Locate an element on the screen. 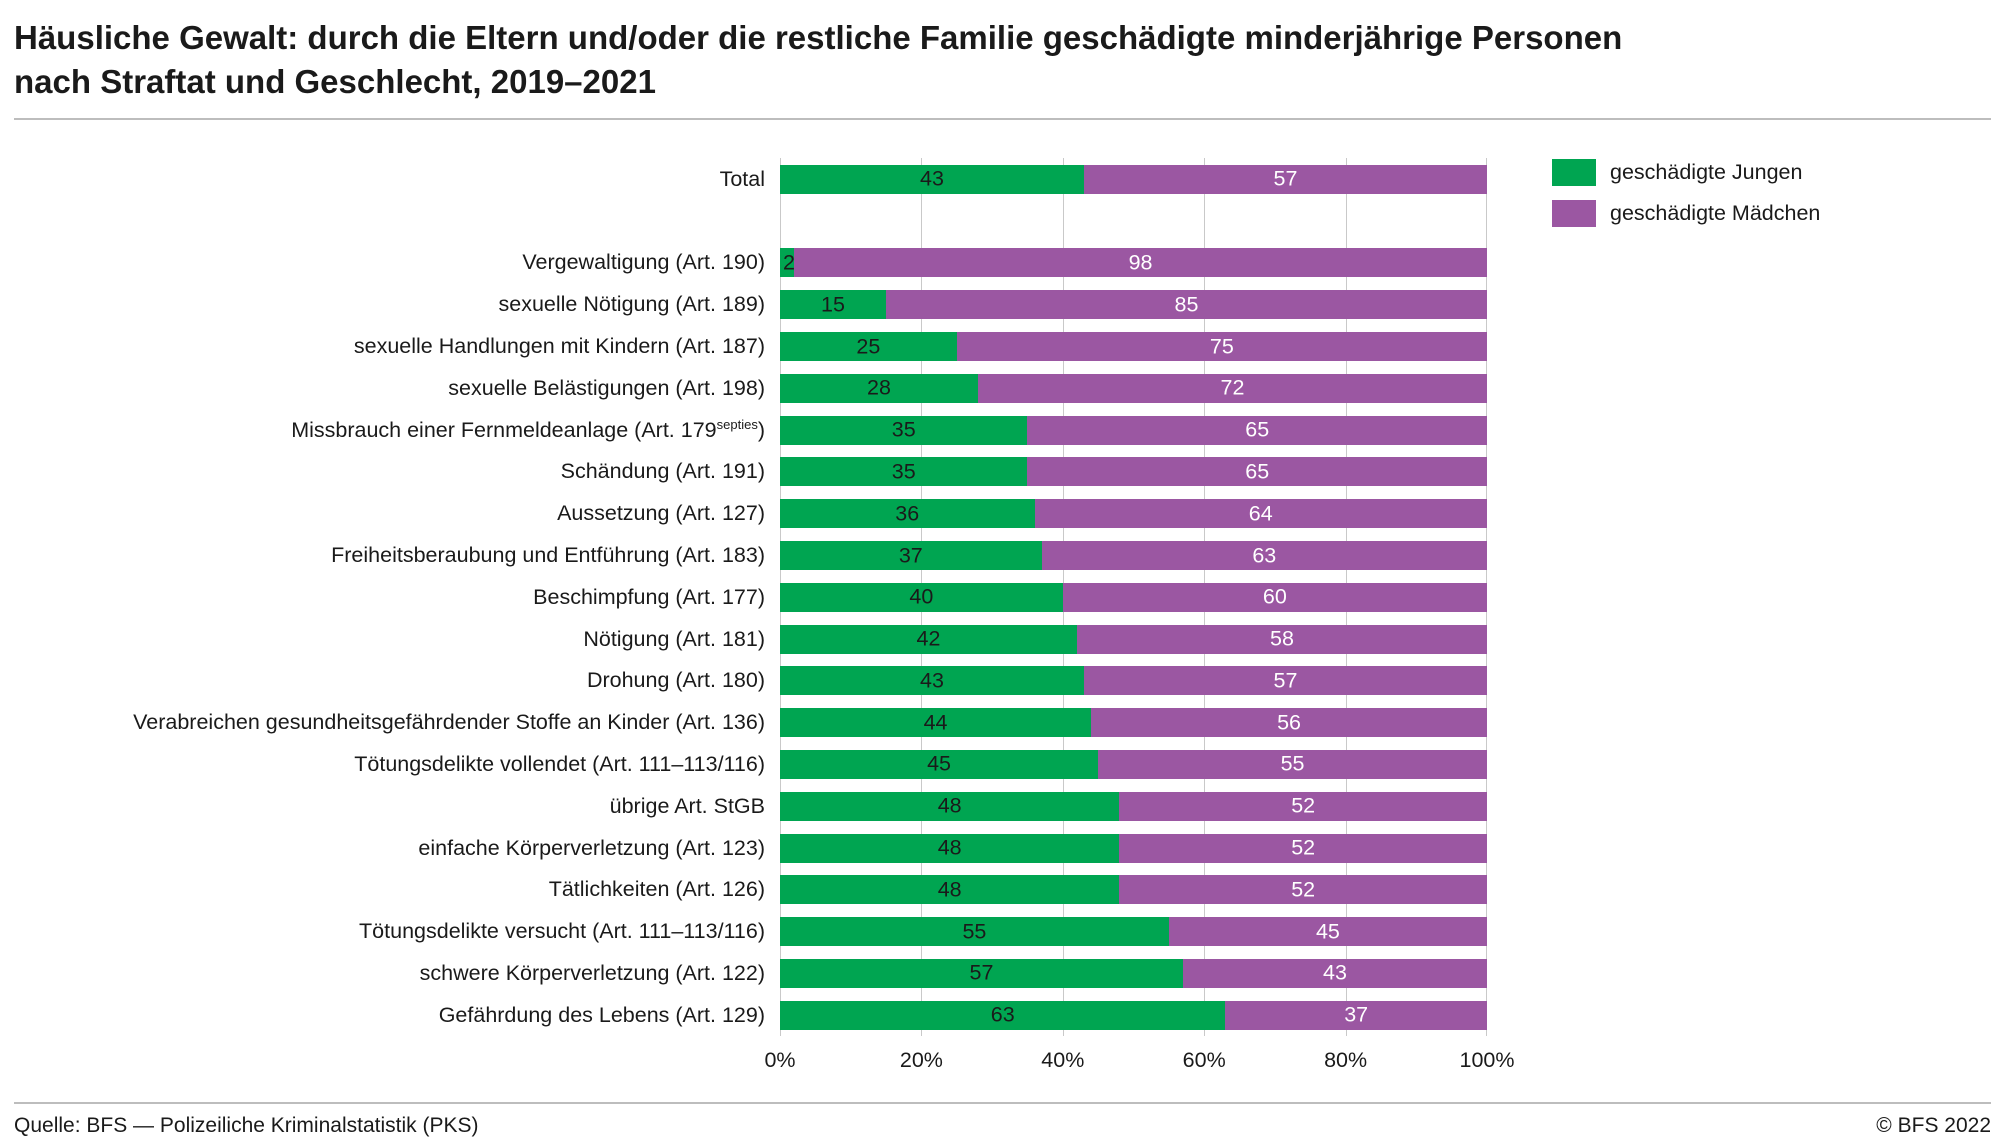 The image size is (2005, 1148). bar-row: Aussetzung (Art. 127) 36 64 is located at coordinates (1002, 514).